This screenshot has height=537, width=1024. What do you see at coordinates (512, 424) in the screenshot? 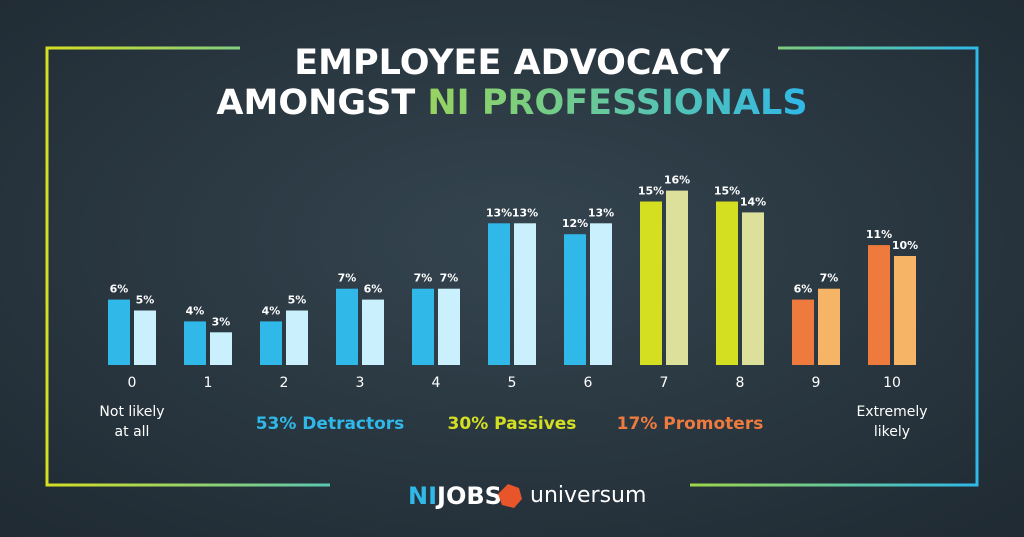
I see `group-label: 30% Passives` at bounding box center [512, 424].